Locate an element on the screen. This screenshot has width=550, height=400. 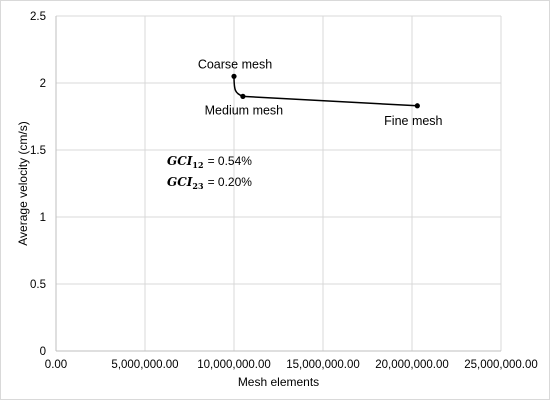
x-tick-label: 0.00 is located at coordinates (56, 365).